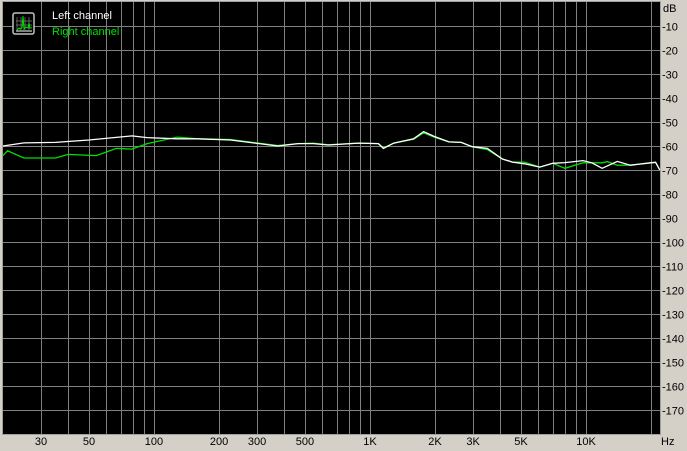 Image resolution: width=687 pixels, height=451 pixels. Describe the element at coordinates (667, 442) in the screenshot. I see `x-unit-label: Hz` at that location.